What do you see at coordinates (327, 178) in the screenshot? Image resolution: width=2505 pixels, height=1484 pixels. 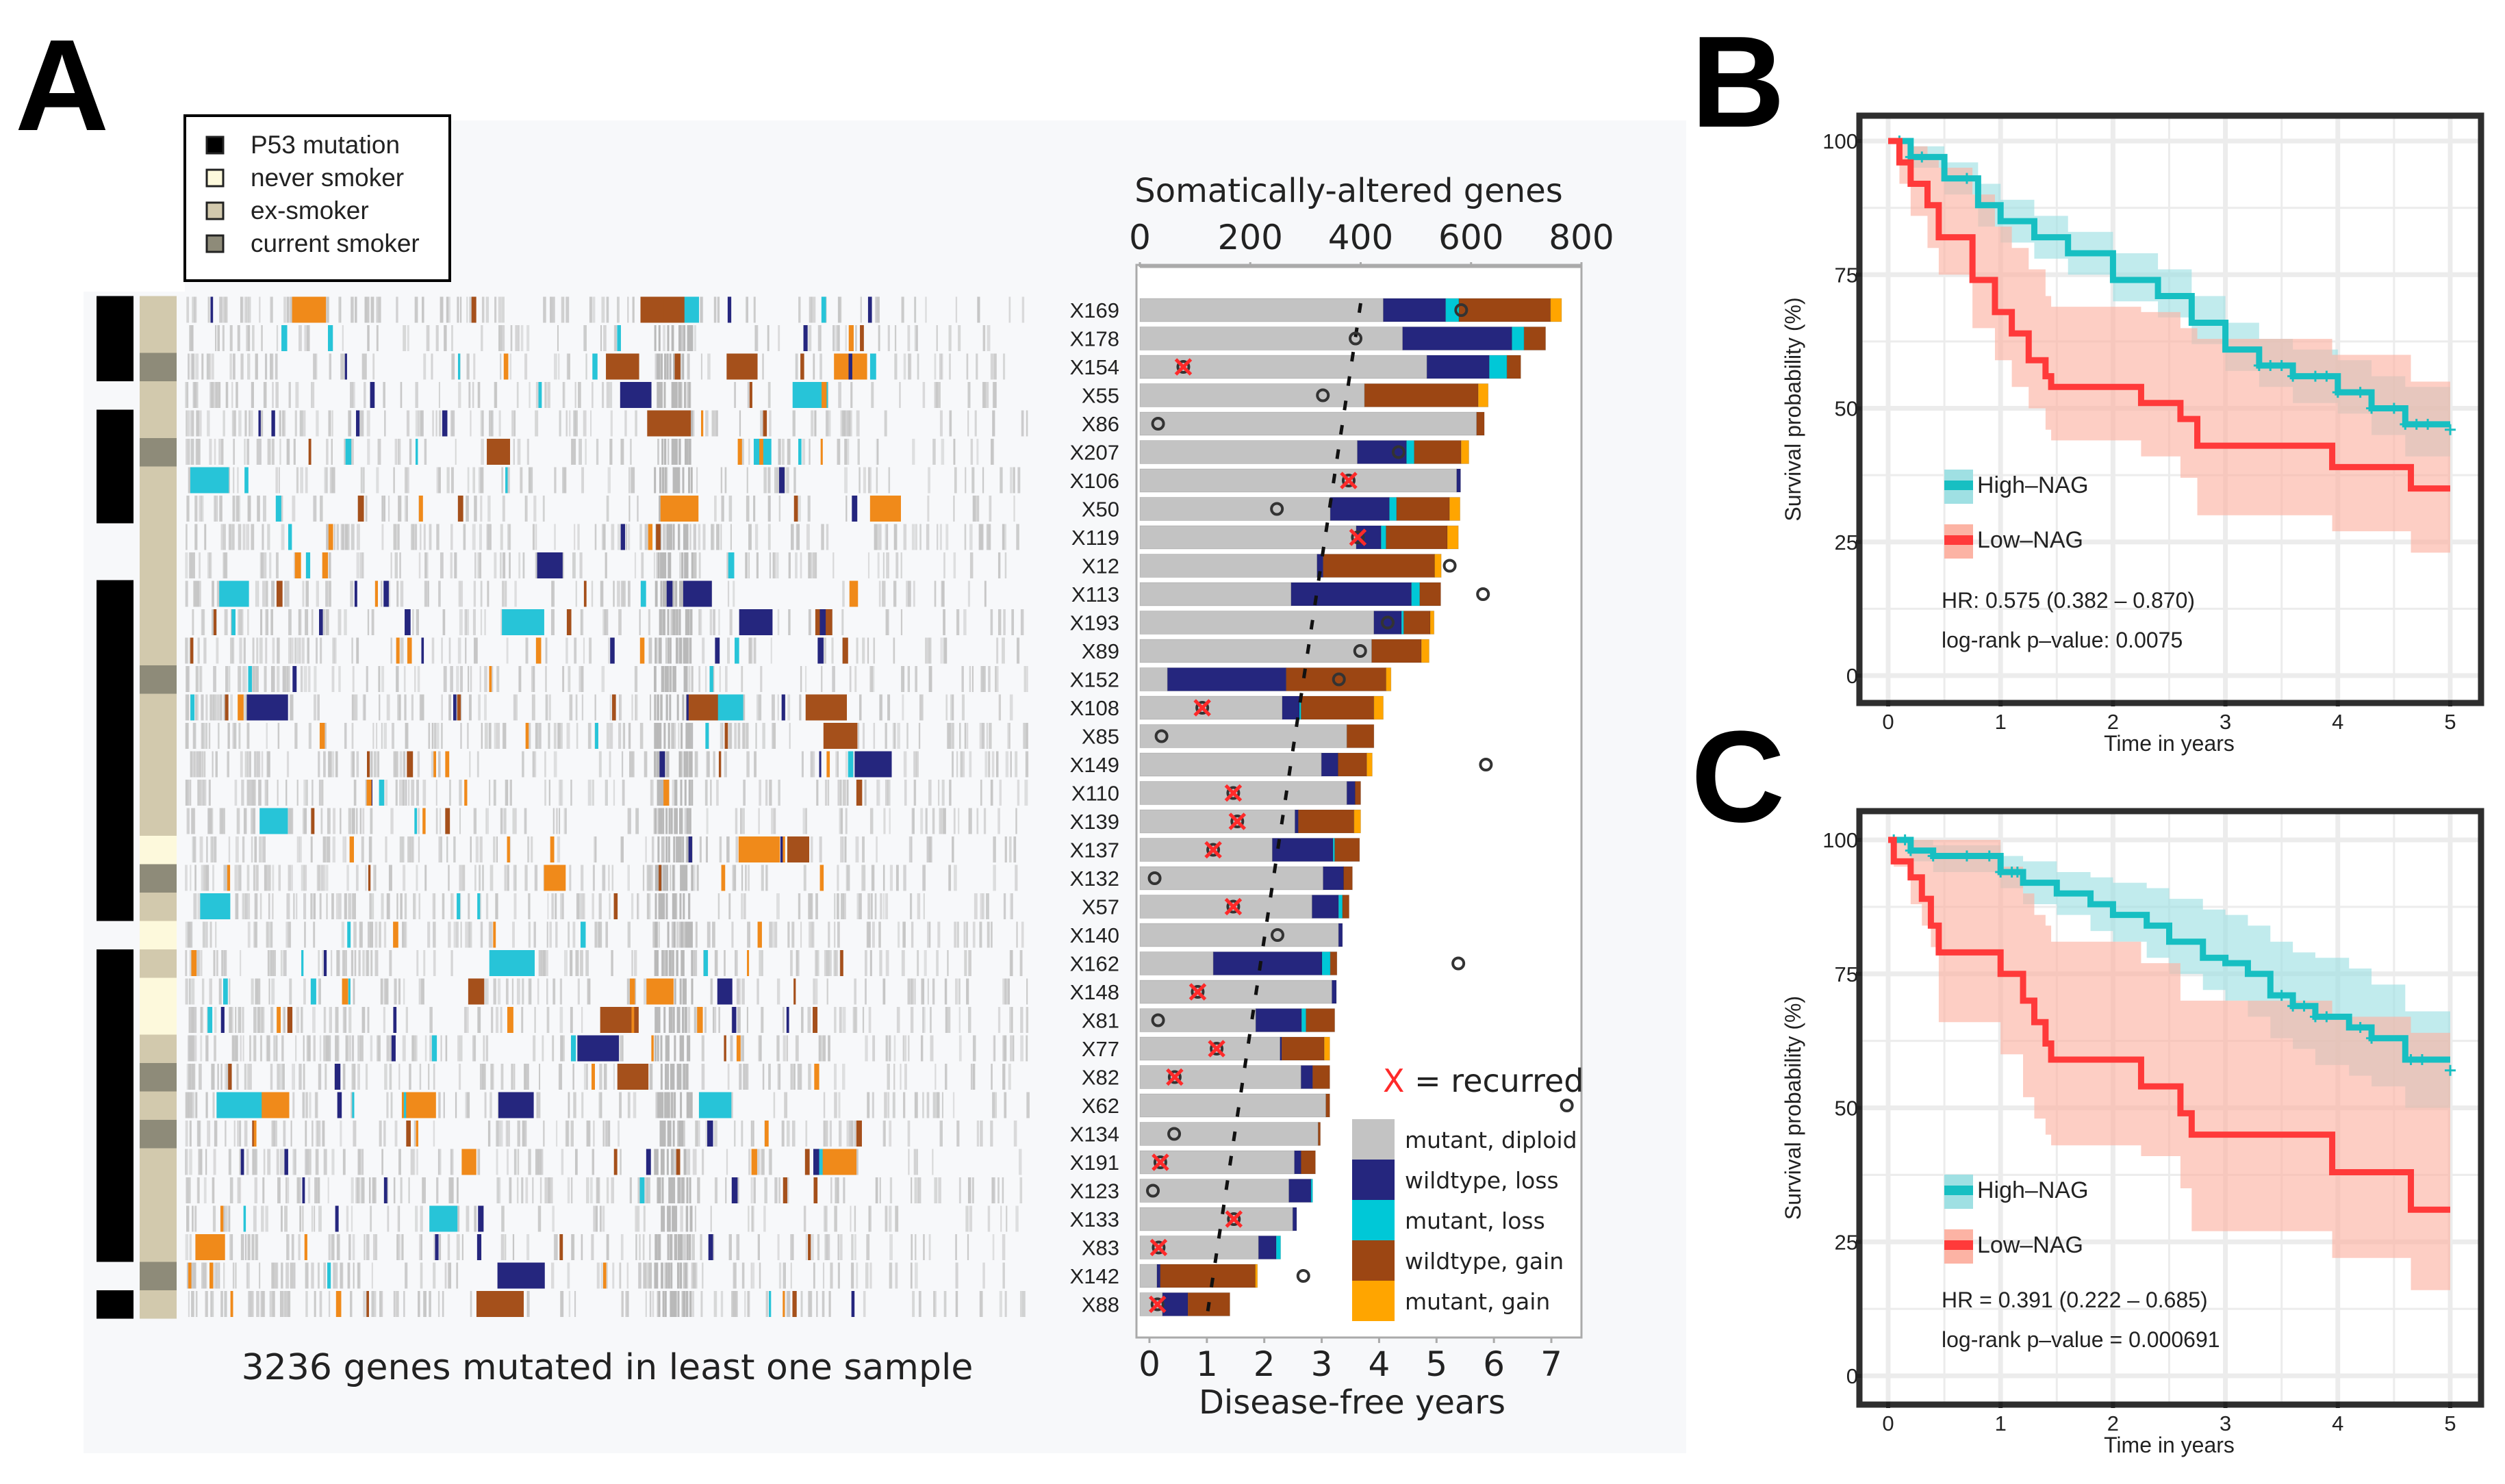 I see `legend-label: never smoker` at bounding box center [327, 178].